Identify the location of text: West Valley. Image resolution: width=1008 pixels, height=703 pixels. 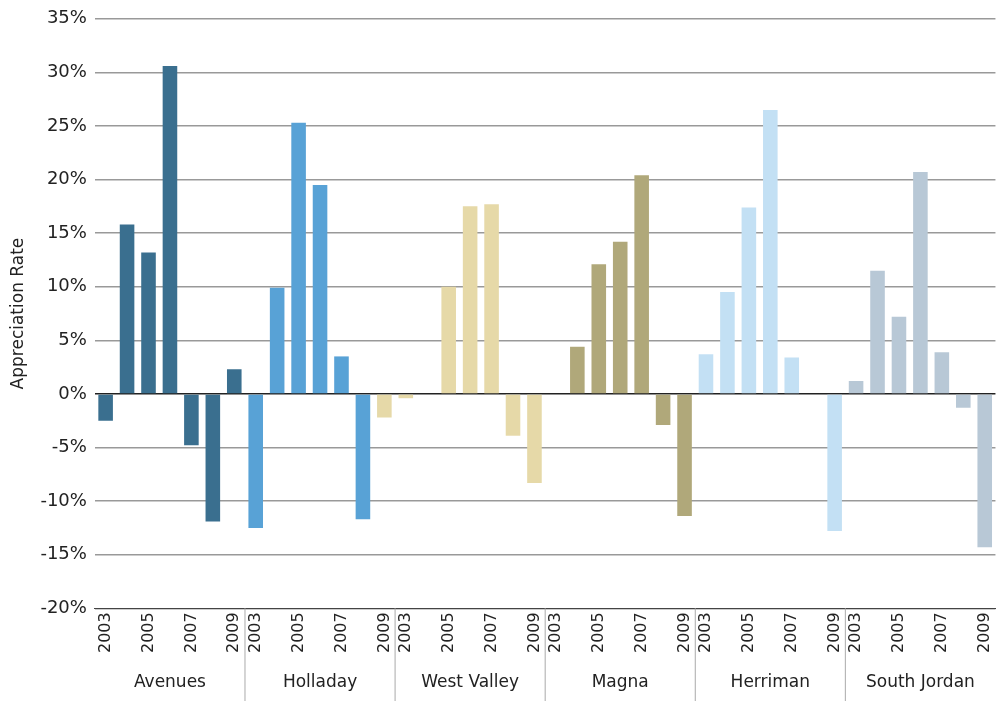
(470, 681).